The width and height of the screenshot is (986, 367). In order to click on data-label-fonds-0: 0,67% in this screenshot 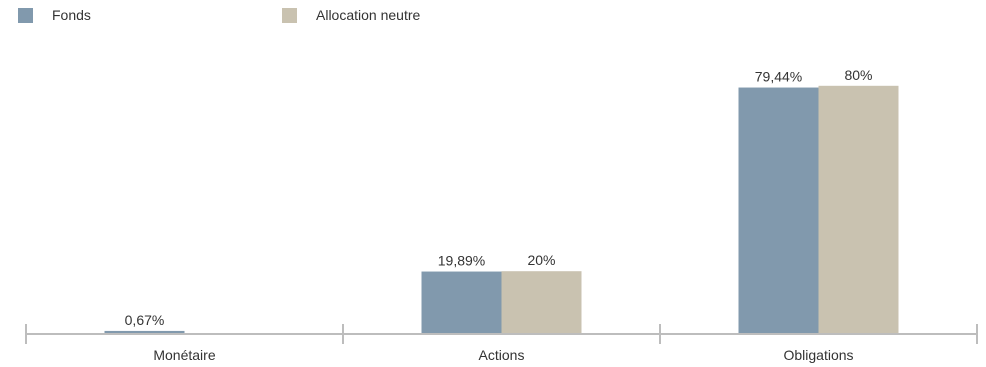, I will do `click(145, 320)`.